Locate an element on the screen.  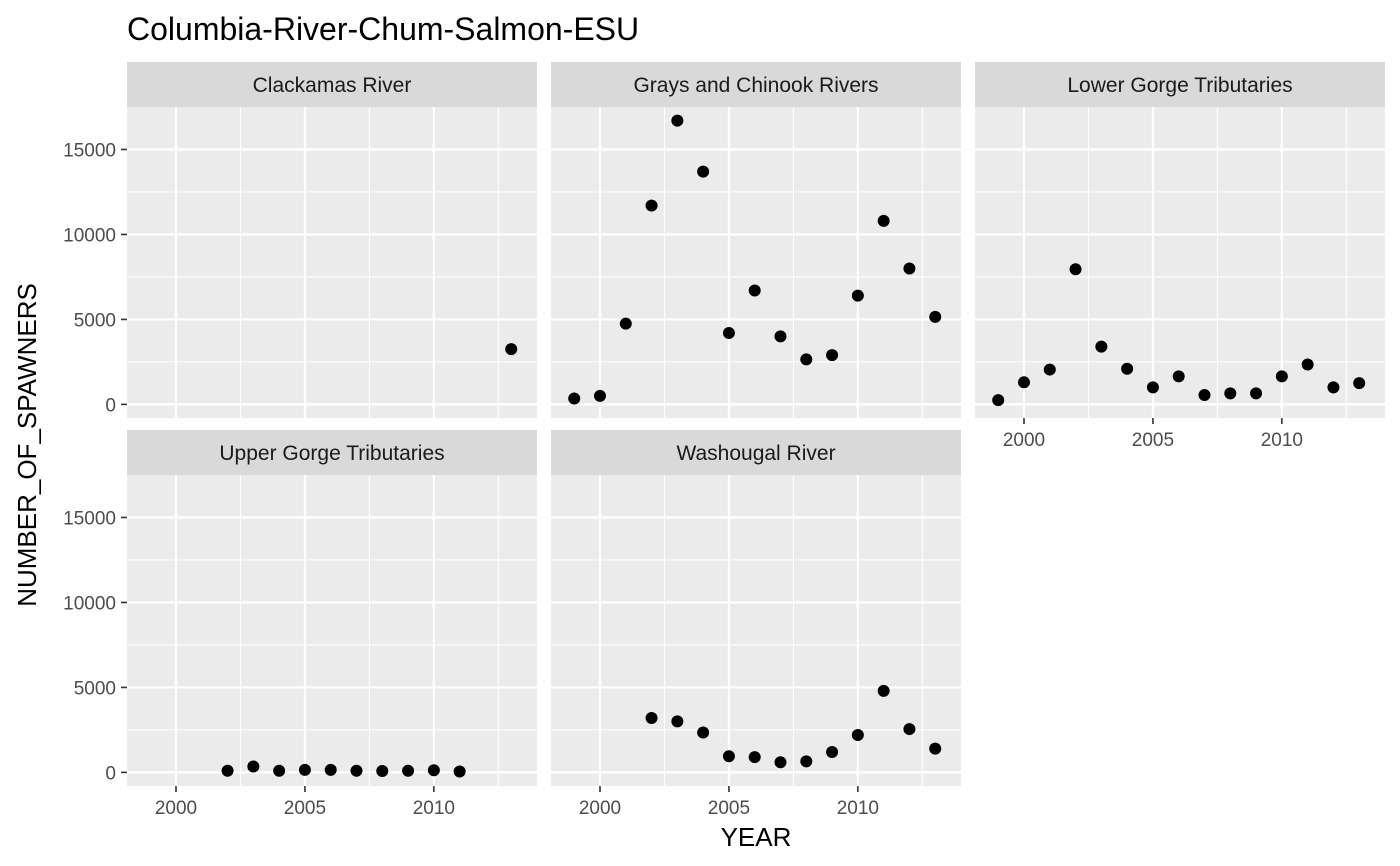
chart-title: Columbia-River-Chum-Salmon-ESU is located at coordinates (383, 29).